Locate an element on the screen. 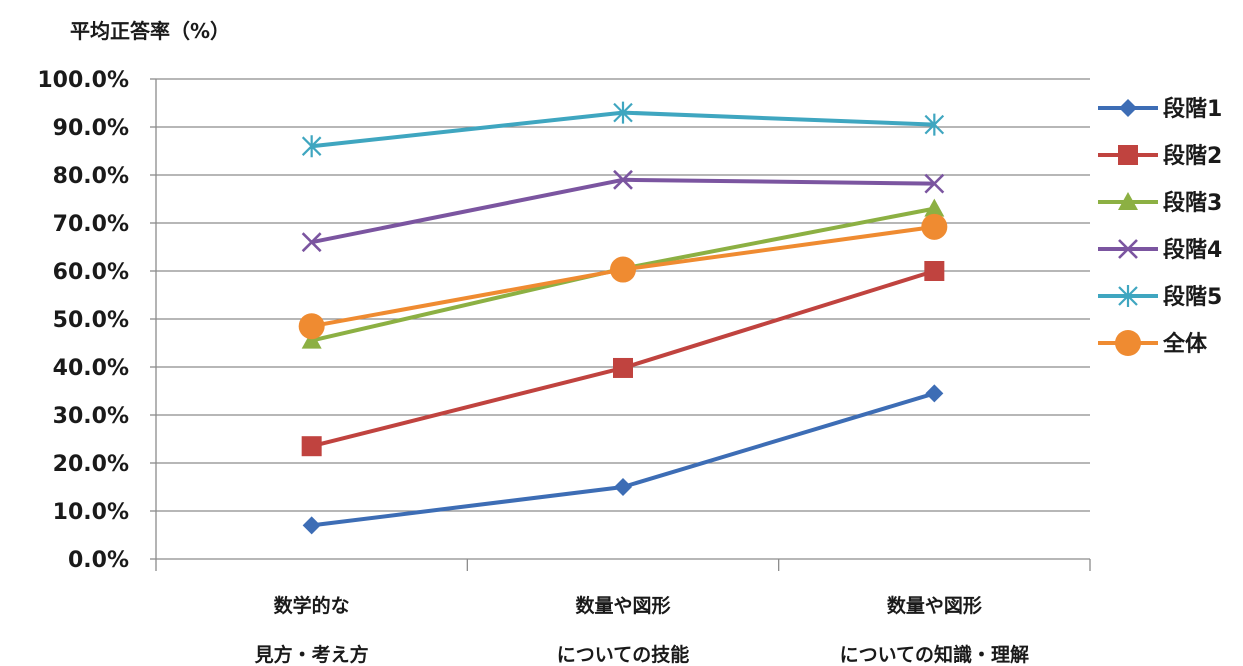 The height and width of the screenshot is (666, 1243). y-tick-label: 60.0% is located at coordinates (91, 272).